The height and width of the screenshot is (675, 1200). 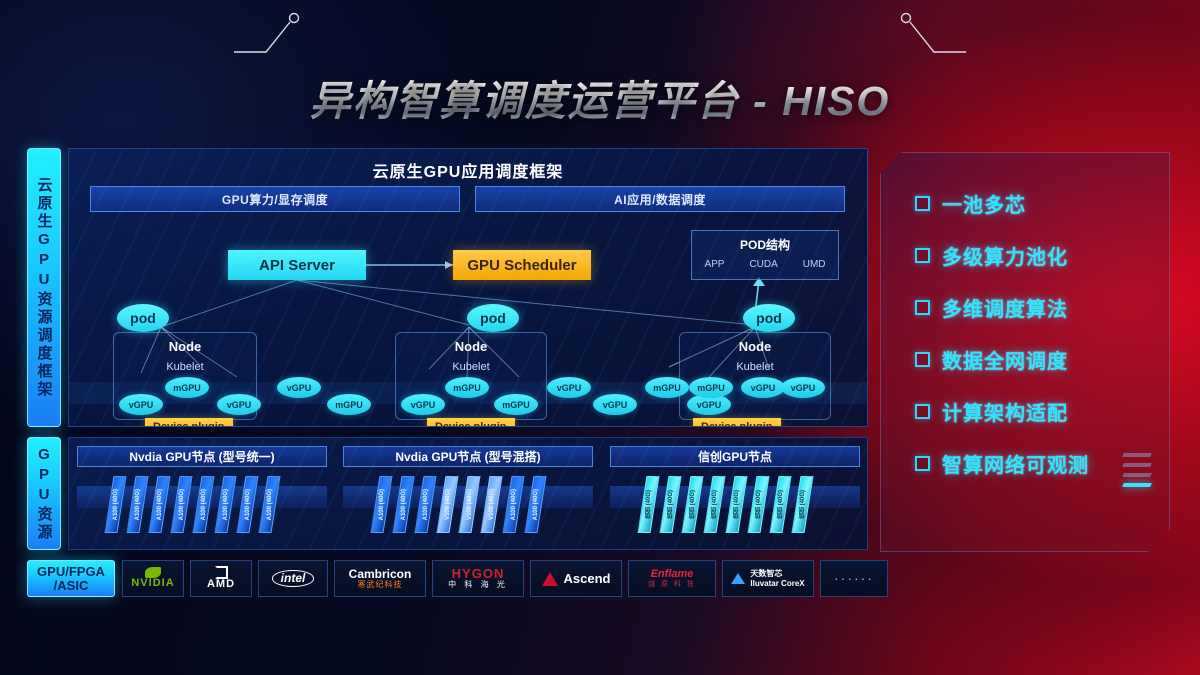 What do you see at coordinates (189, 422) in the screenshot?
I see `device-plugin-1: Device plugin` at bounding box center [189, 422].